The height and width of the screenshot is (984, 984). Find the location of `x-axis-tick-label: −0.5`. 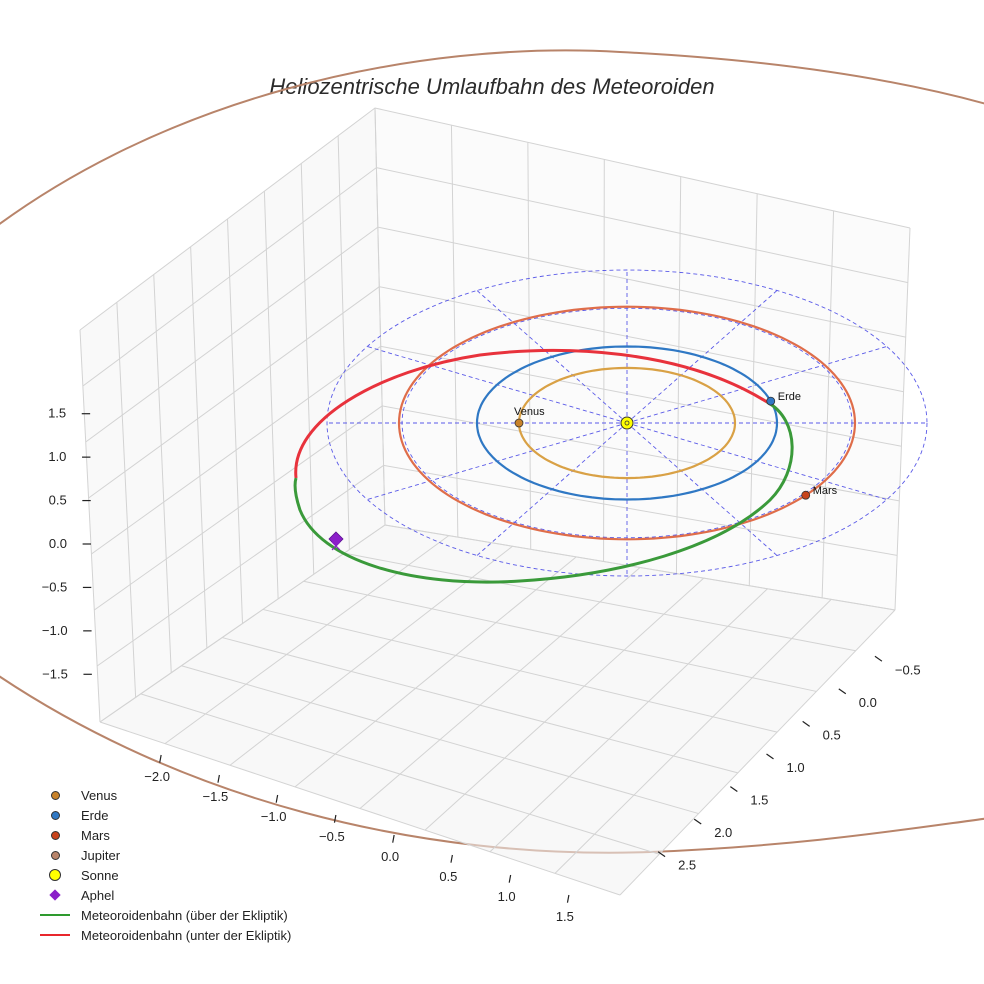

x-axis-tick-label: −0.5 is located at coordinates (332, 836).